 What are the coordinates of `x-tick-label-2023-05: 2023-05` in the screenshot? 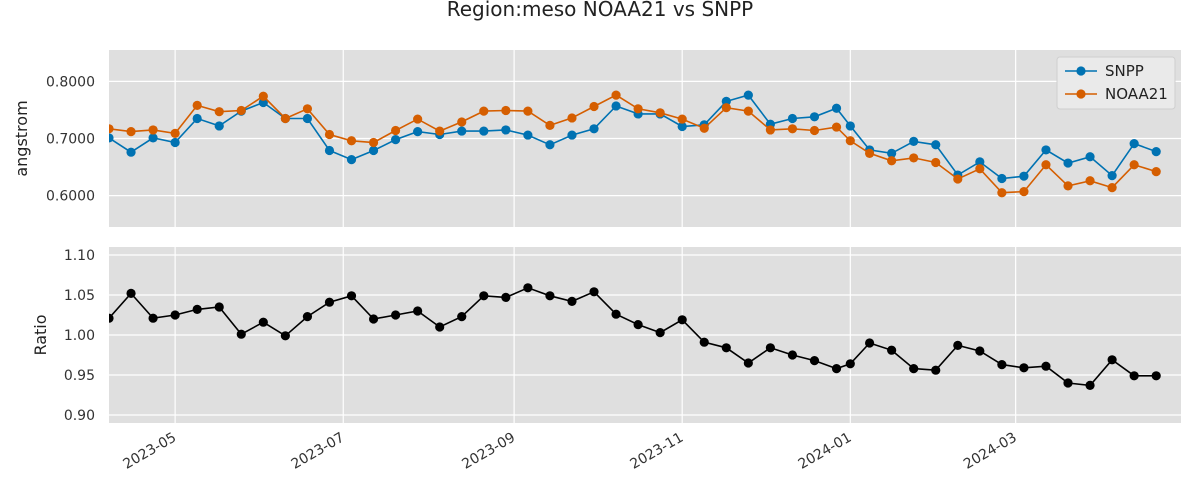 It's located at (149, 451).